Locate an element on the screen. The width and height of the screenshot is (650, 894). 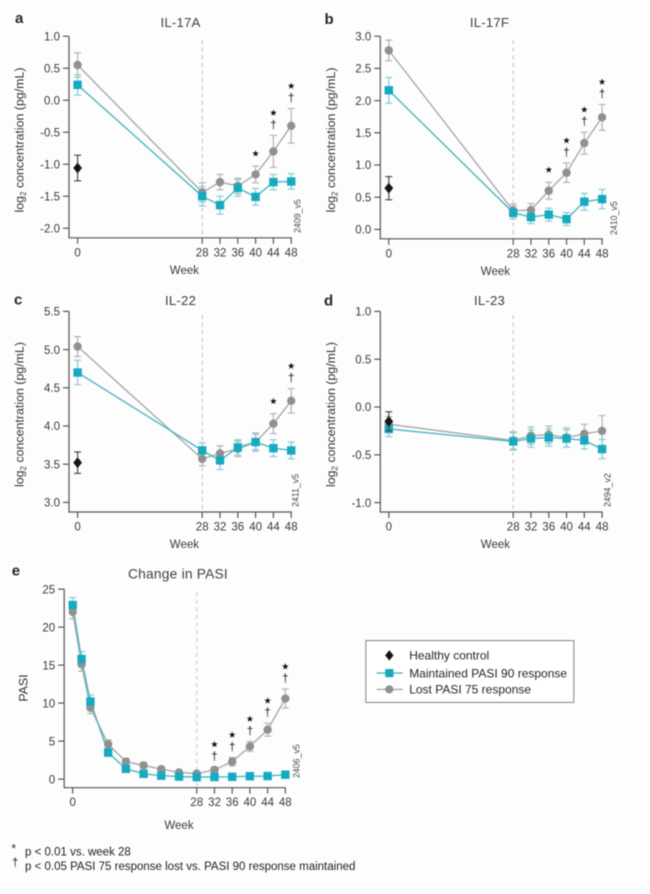
svg-text: e is located at coordinates (16, 571).